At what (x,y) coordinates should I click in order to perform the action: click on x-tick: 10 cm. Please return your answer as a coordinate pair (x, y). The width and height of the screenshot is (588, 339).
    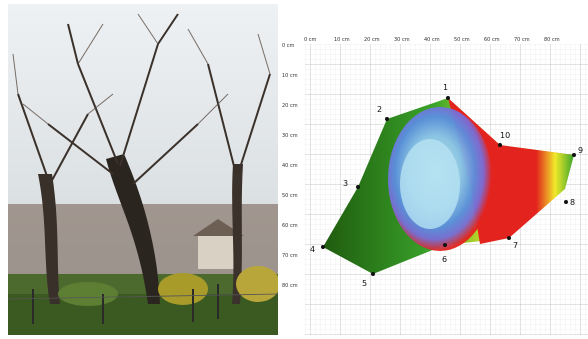
    Looking at the image, I should click on (342, 40).